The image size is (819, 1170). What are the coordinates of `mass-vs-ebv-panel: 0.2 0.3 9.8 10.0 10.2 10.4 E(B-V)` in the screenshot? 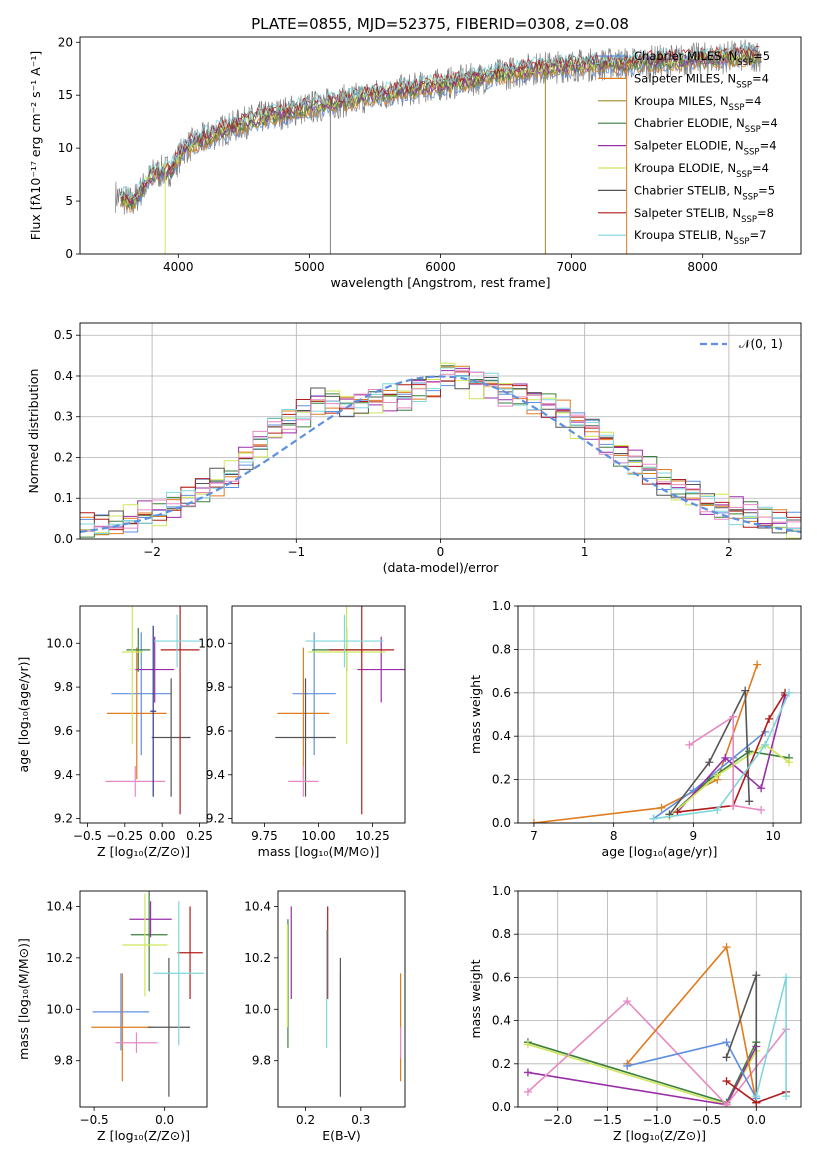 It's located at (325, 1016).